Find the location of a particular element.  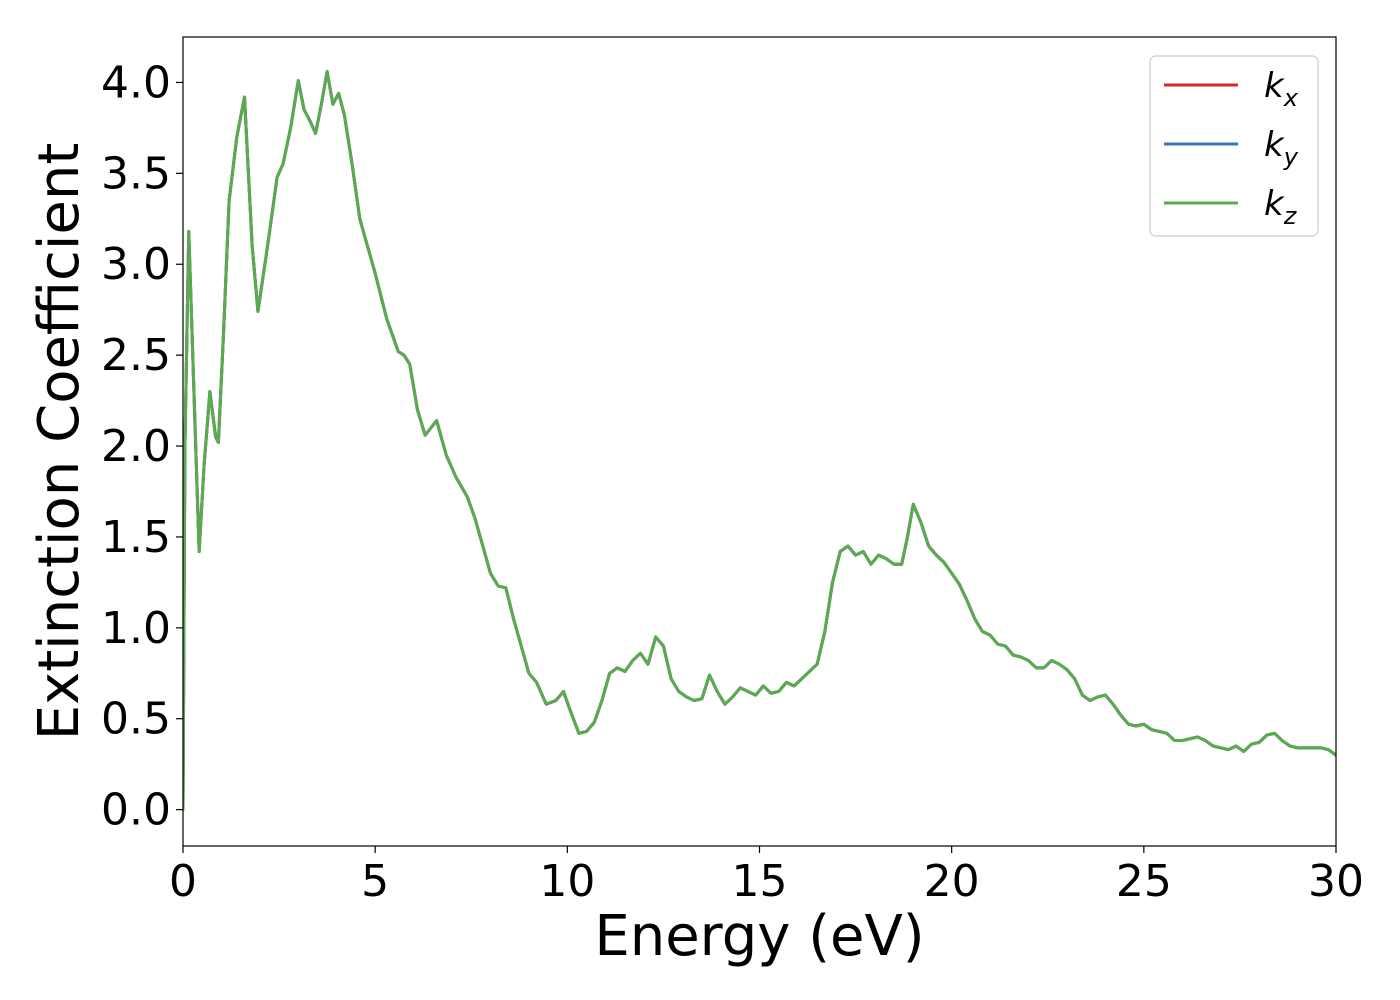

x-axis: 0 5 10 15 20 25 30 is located at coordinates (766, 876).